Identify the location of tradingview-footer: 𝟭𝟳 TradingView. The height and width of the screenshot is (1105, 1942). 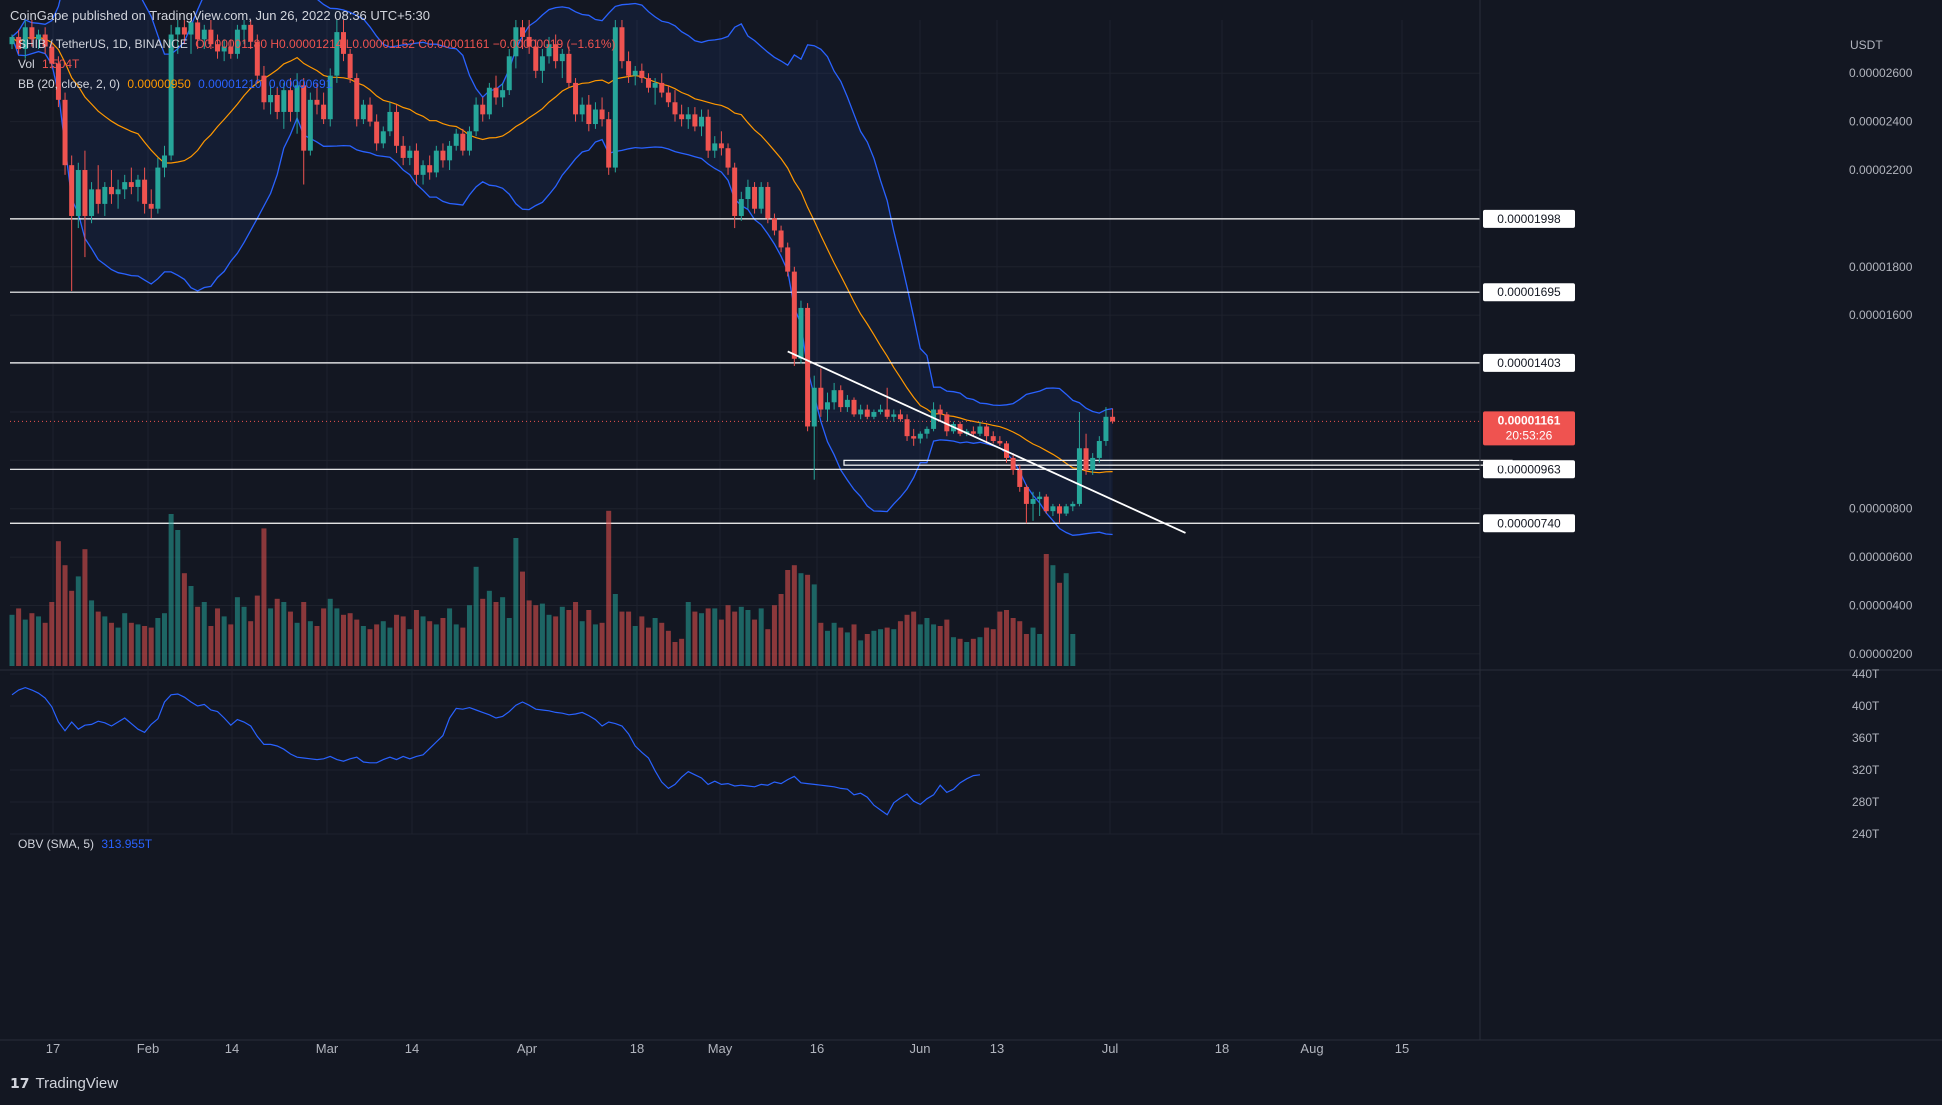
(64, 1083).